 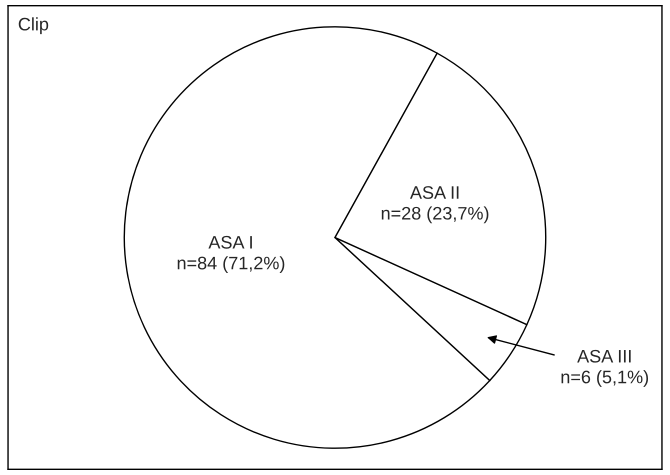 What do you see at coordinates (605, 378) in the screenshot?
I see `data-label: n=6 (5,1%)` at bounding box center [605, 378].